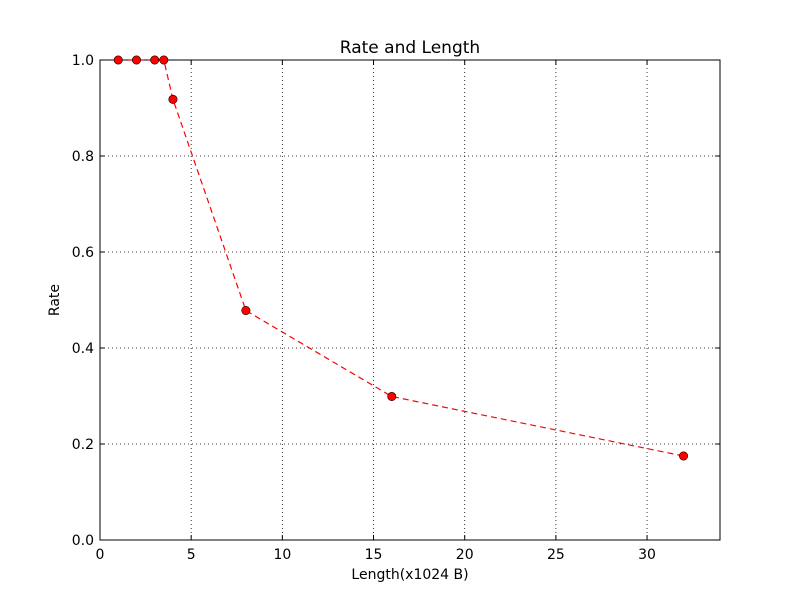 This screenshot has height=605, width=800. I want to click on y-tick-label: 0.0, so click(83, 541).